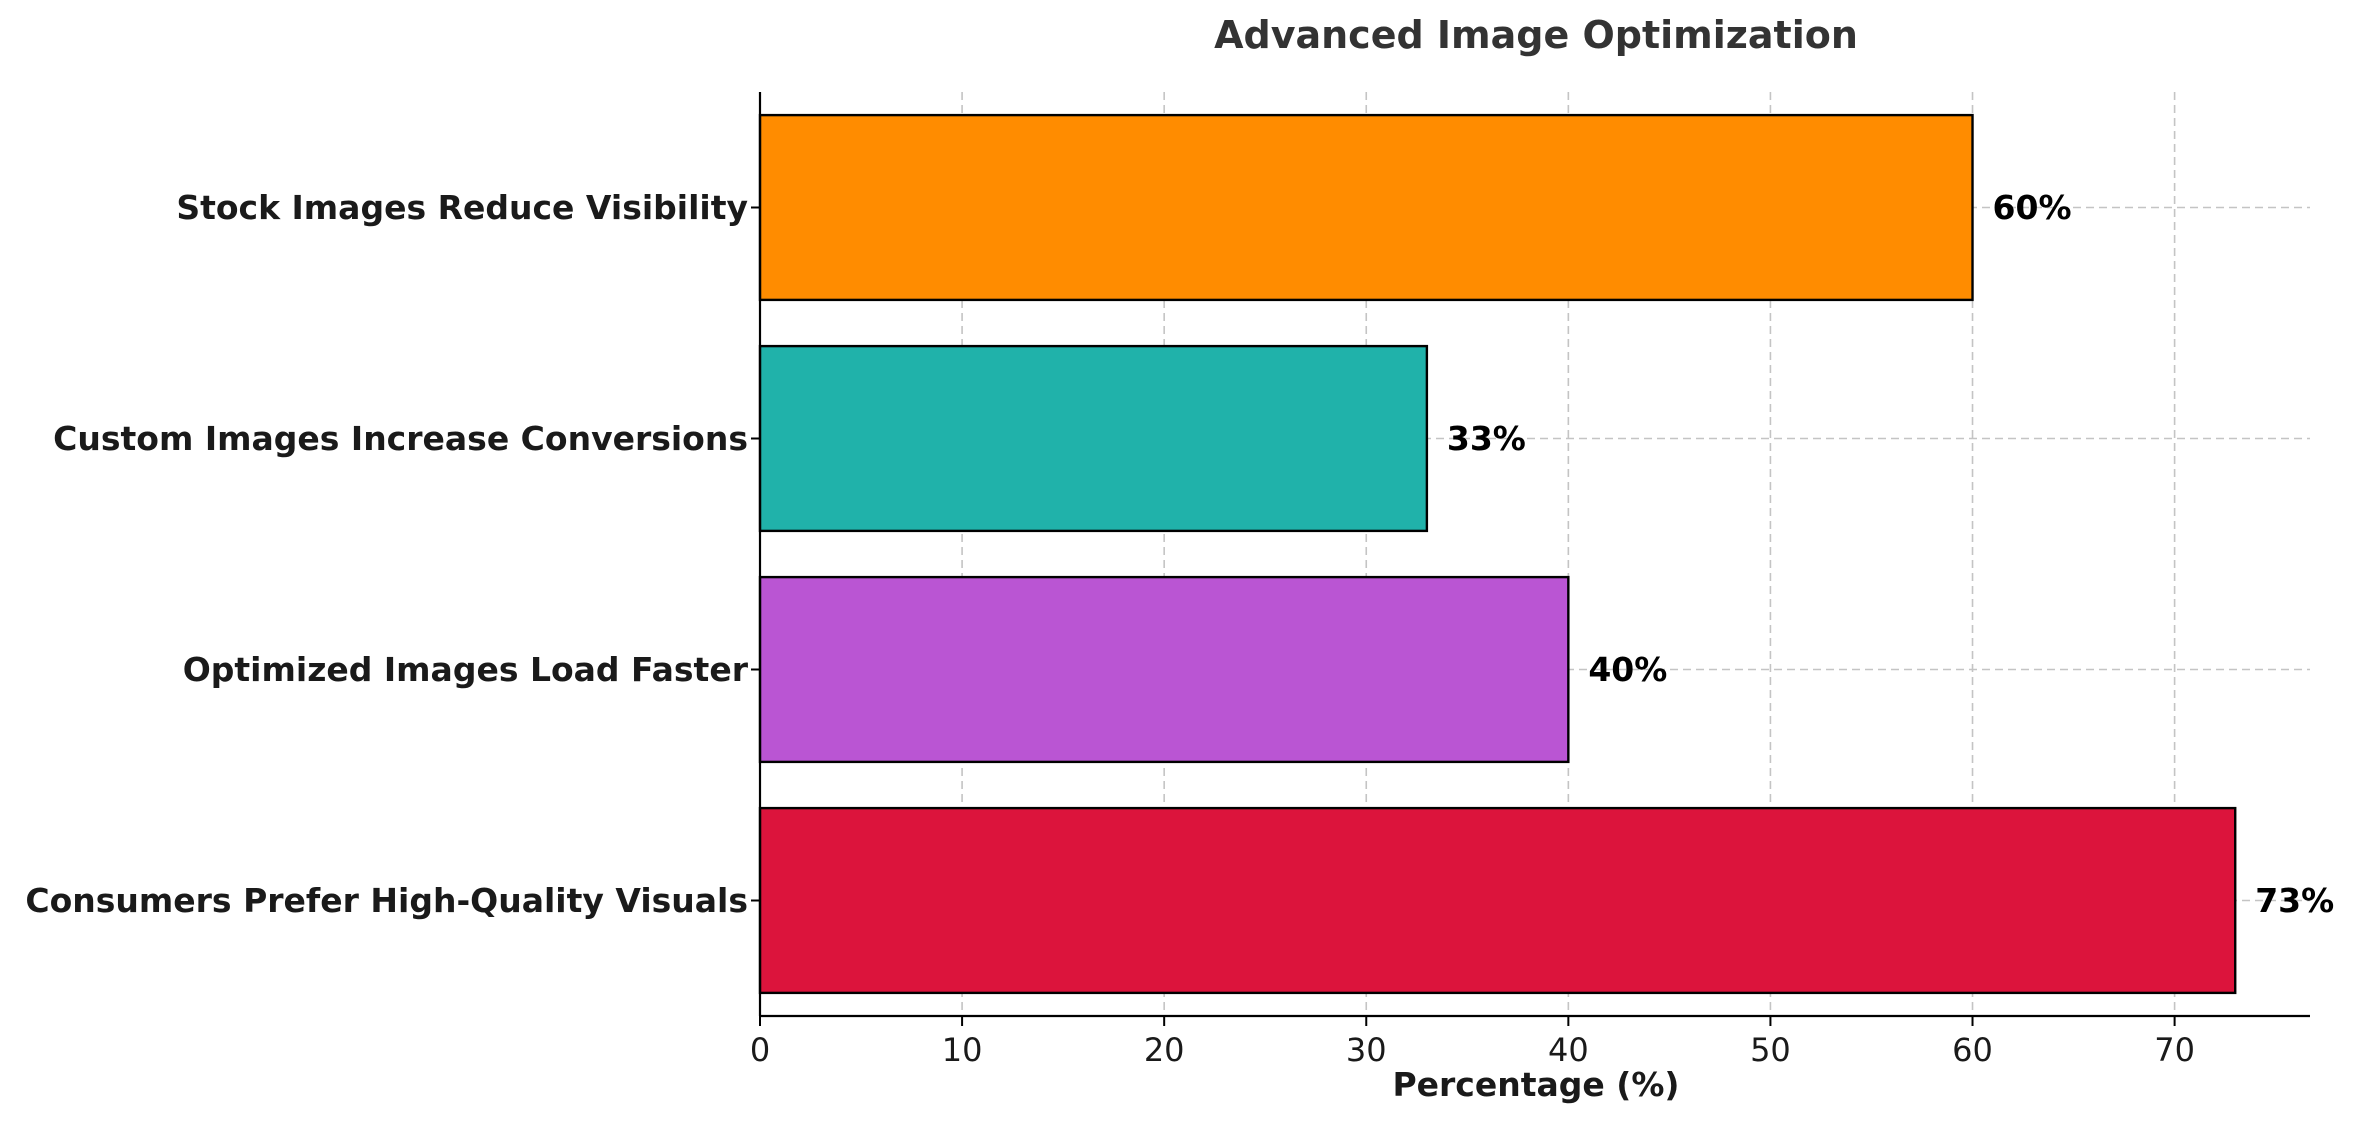 Image resolution: width=2356 pixels, height=1122 pixels. What do you see at coordinates (962, 1050) in the screenshot?
I see `x-tick-label-1: 10` at bounding box center [962, 1050].